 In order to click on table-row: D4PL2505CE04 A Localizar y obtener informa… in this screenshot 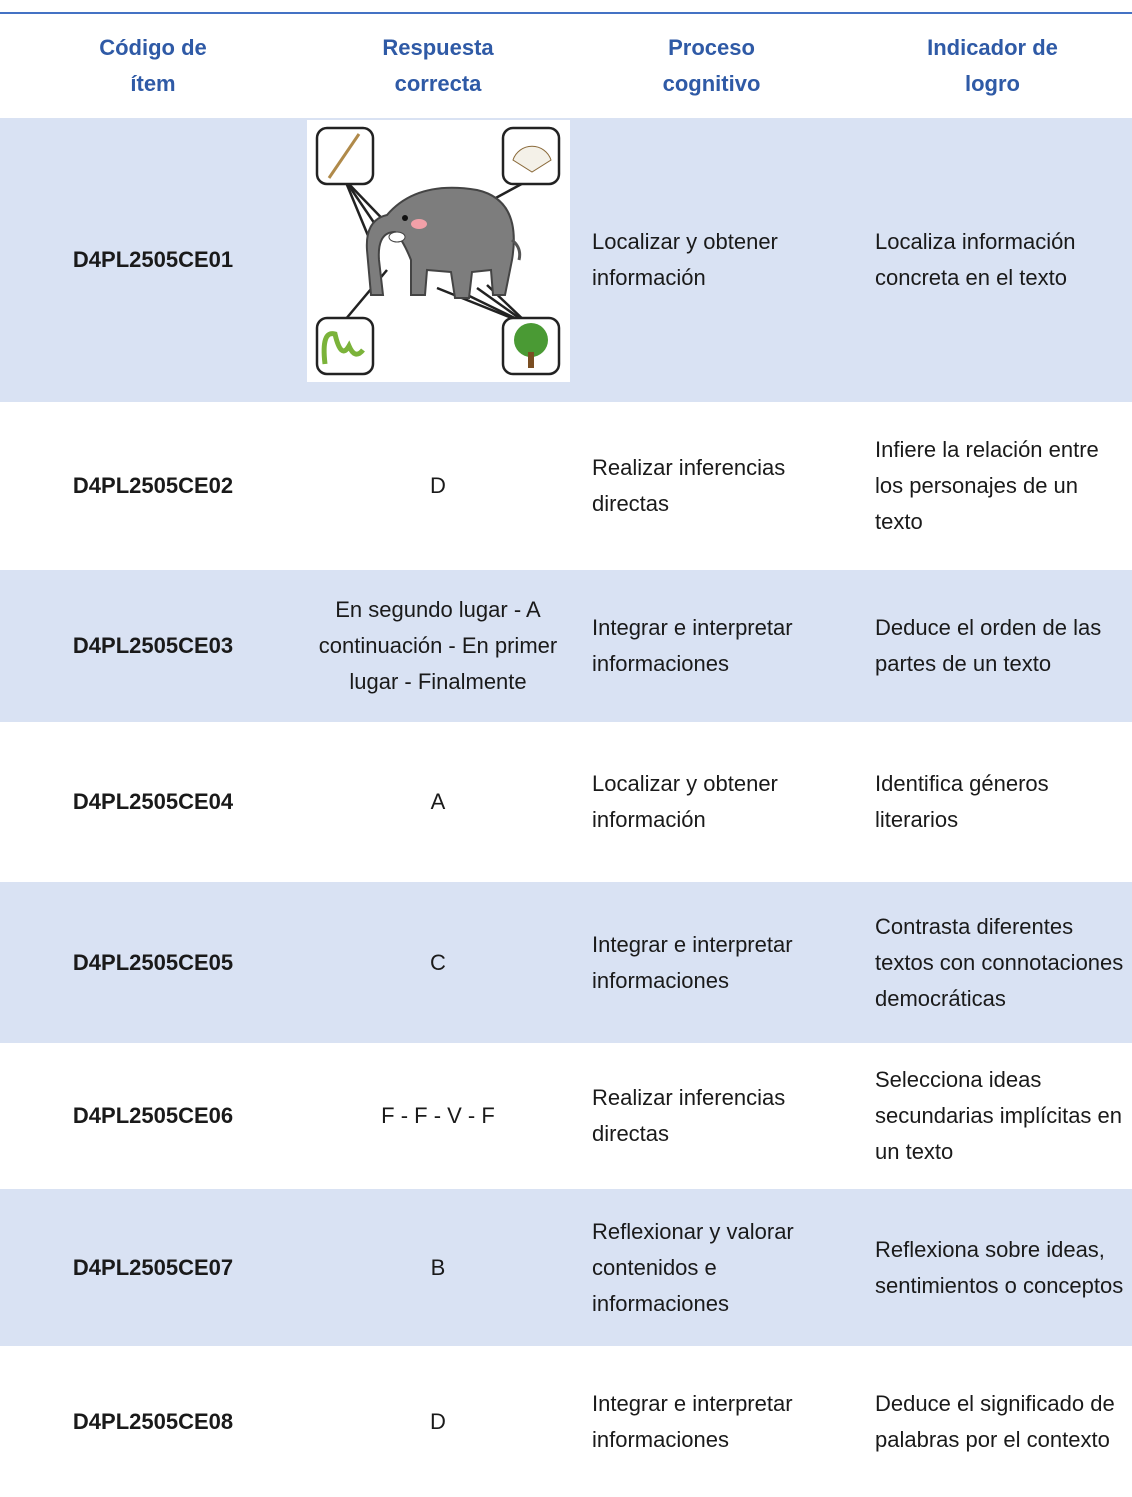, I will do `click(566, 802)`.